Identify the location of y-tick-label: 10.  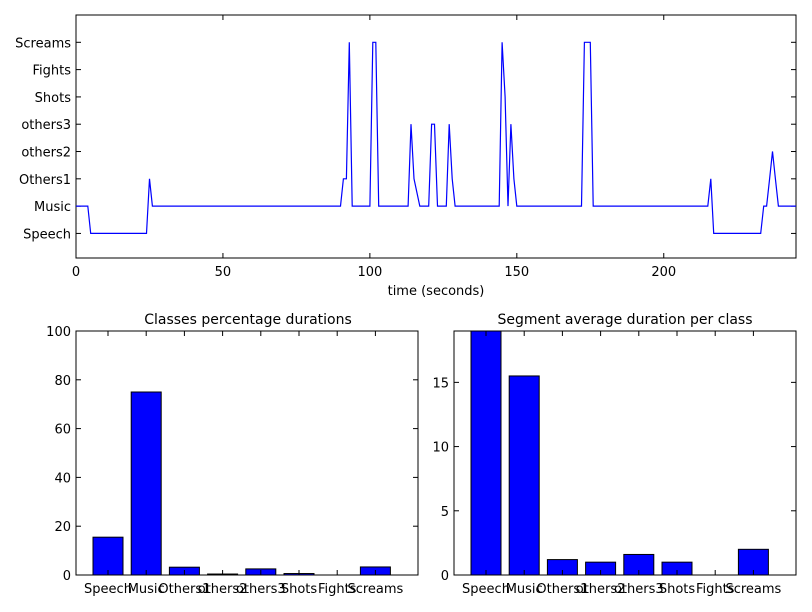
(440, 448).